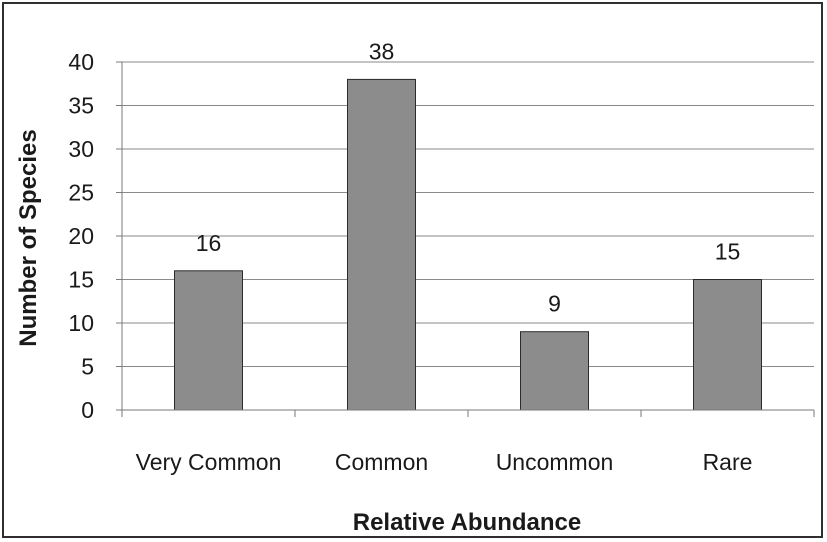 Image resolution: width=827 pixels, height=542 pixels. What do you see at coordinates (209, 462) in the screenshot?
I see `category-label: Very Common` at bounding box center [209, 462].